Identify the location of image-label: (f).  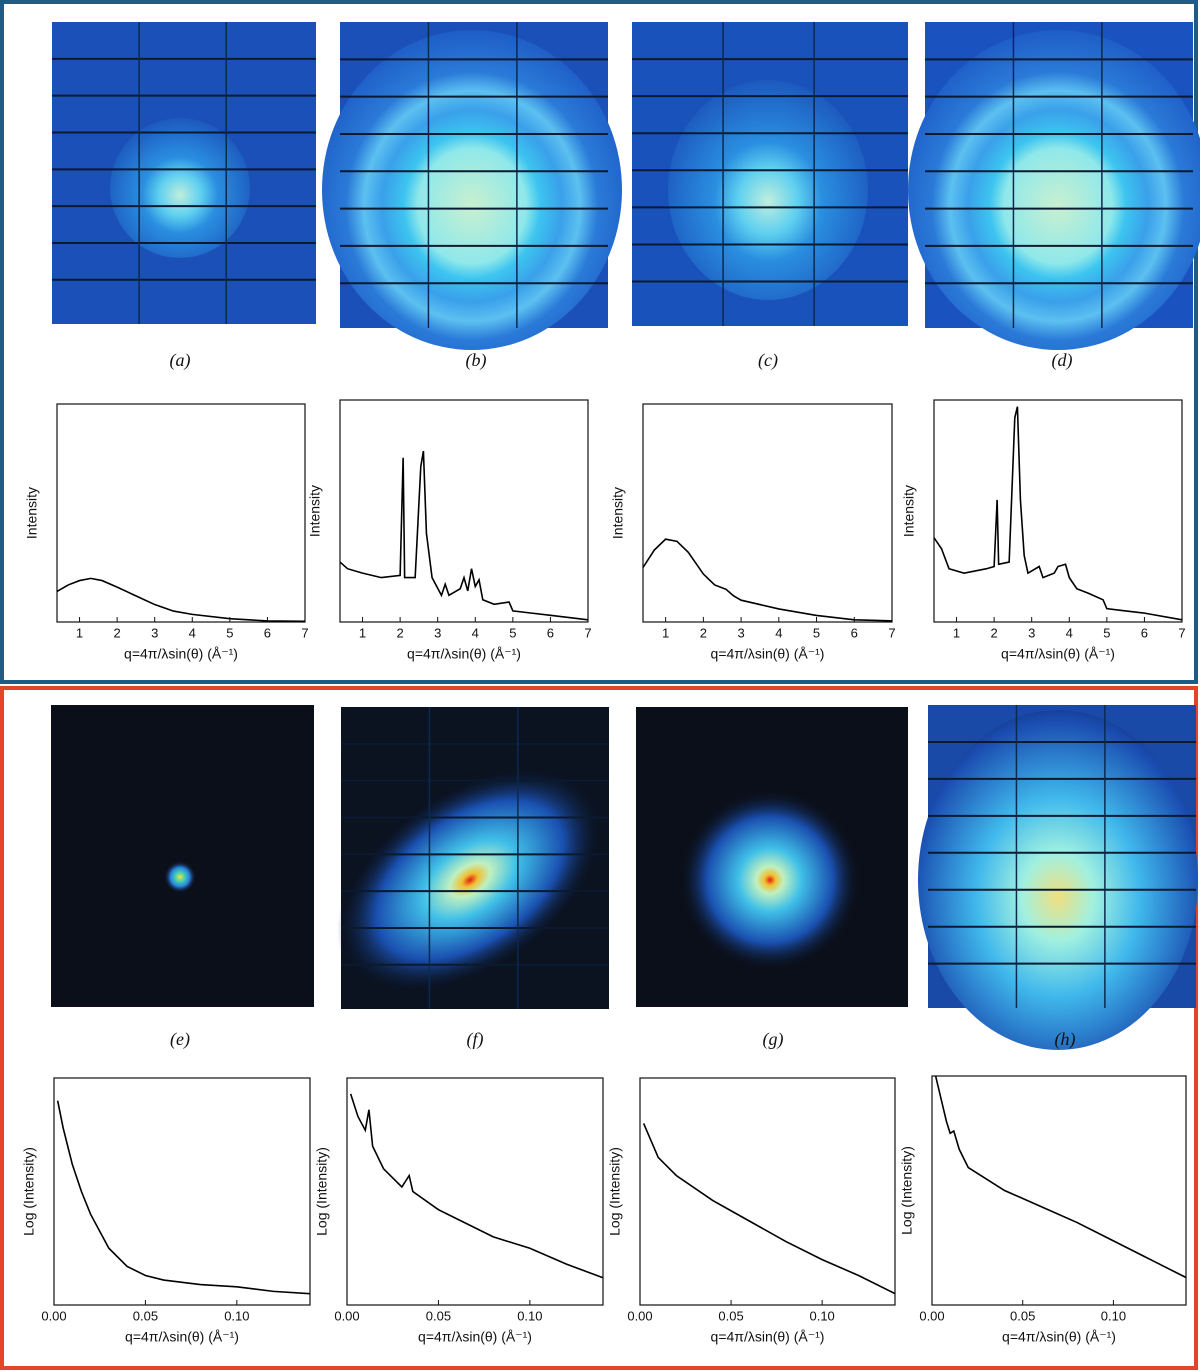
(475, 1039).